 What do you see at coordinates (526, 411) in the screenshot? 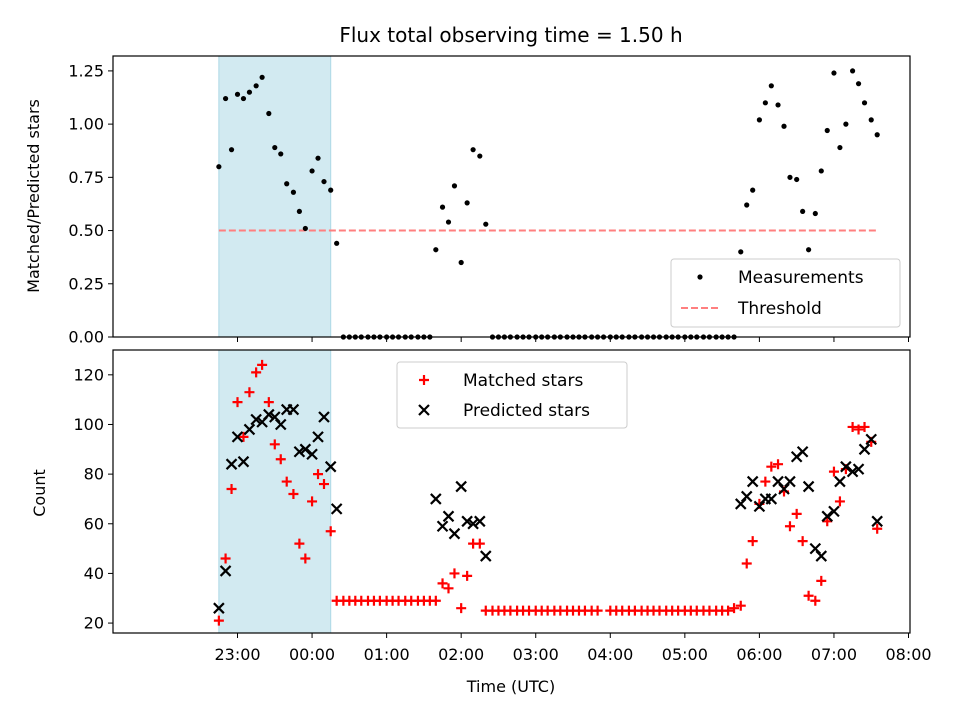
I see `legend-predicted-label: Predicted stars` at bounding box center [526, 411].